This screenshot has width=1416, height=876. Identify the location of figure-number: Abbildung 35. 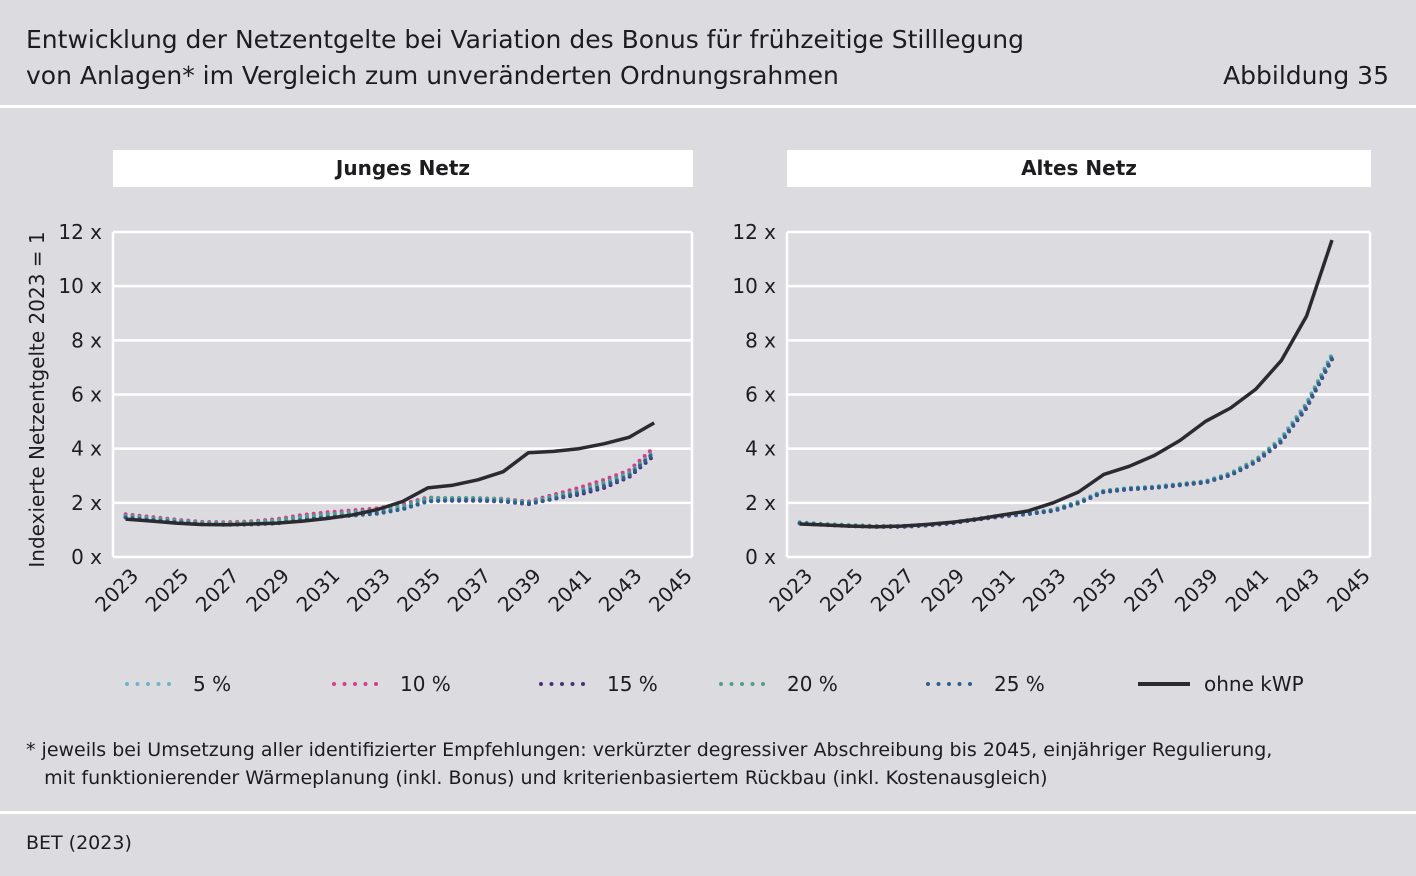
(1306, 75).